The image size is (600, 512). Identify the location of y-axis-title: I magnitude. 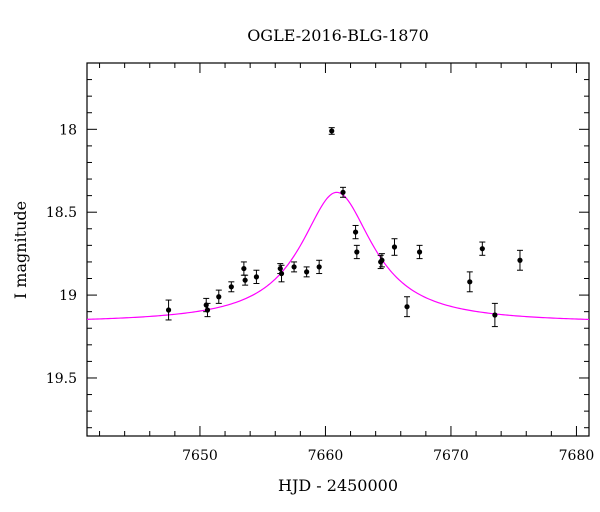
(20, 250).